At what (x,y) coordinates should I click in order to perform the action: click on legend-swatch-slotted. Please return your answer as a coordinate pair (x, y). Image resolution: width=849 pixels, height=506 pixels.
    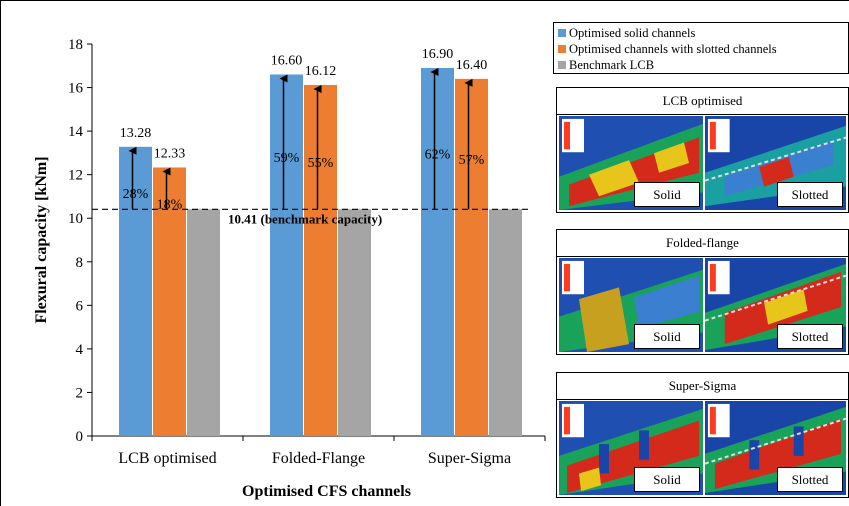
    Looking at the image, I should click on (562, 49).